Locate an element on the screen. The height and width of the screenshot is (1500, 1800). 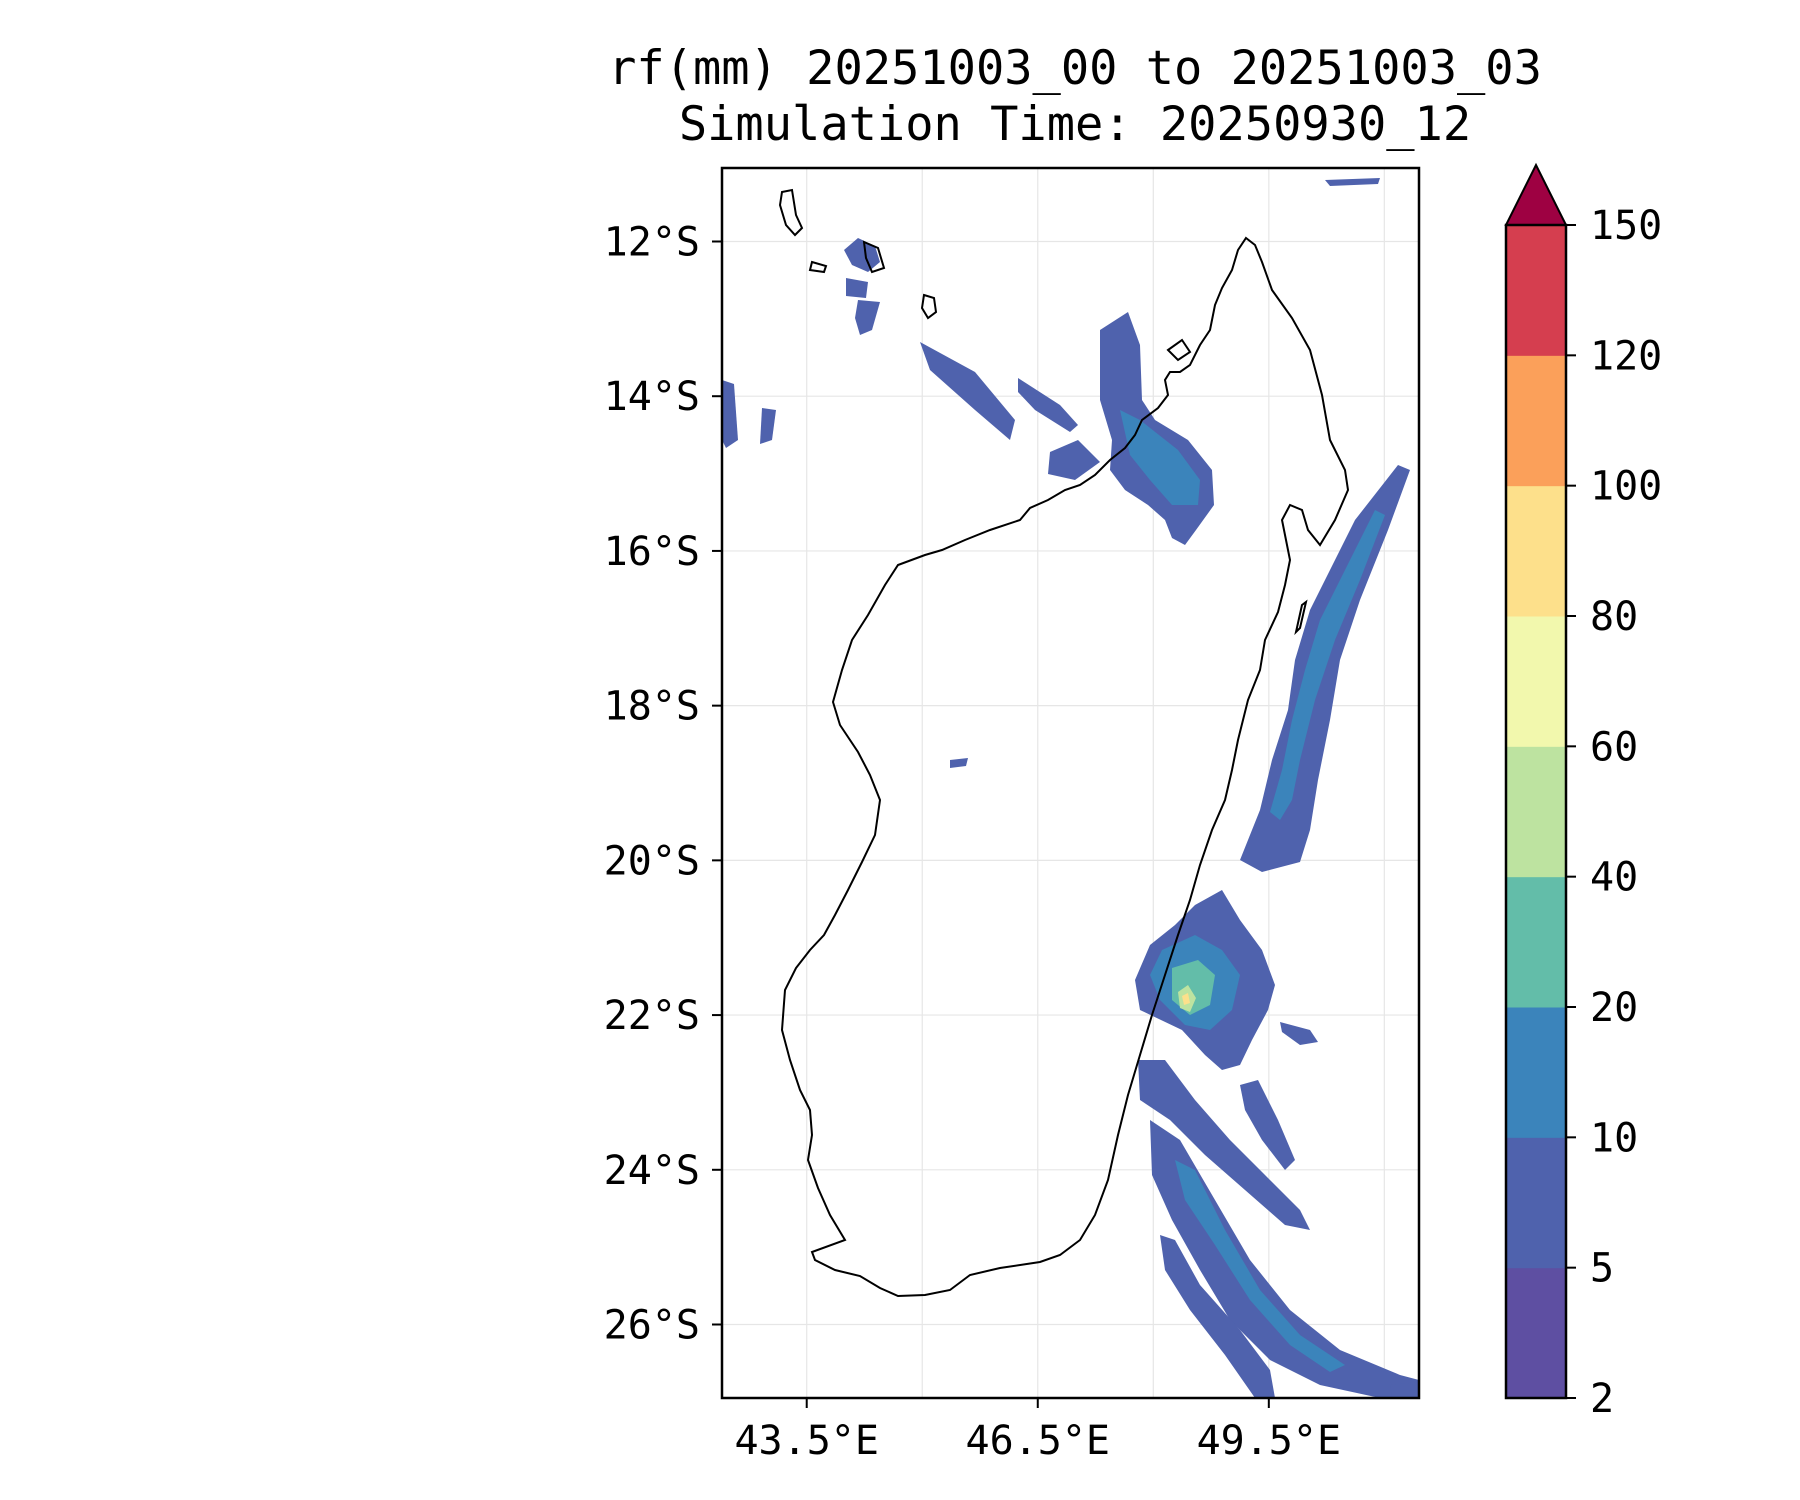
rain-patch-nw-islands is located at coordinates (862, 255).